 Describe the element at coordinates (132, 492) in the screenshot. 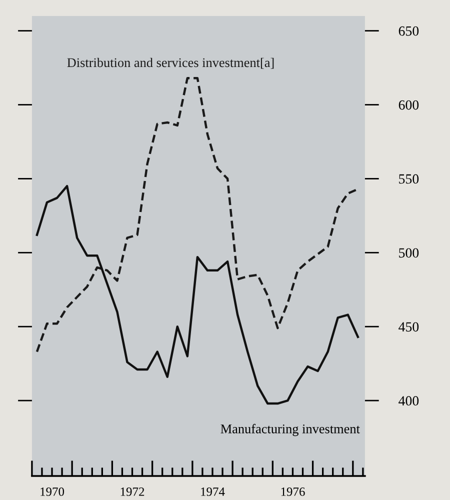

I see `x-tick-label: 1972` at that location.